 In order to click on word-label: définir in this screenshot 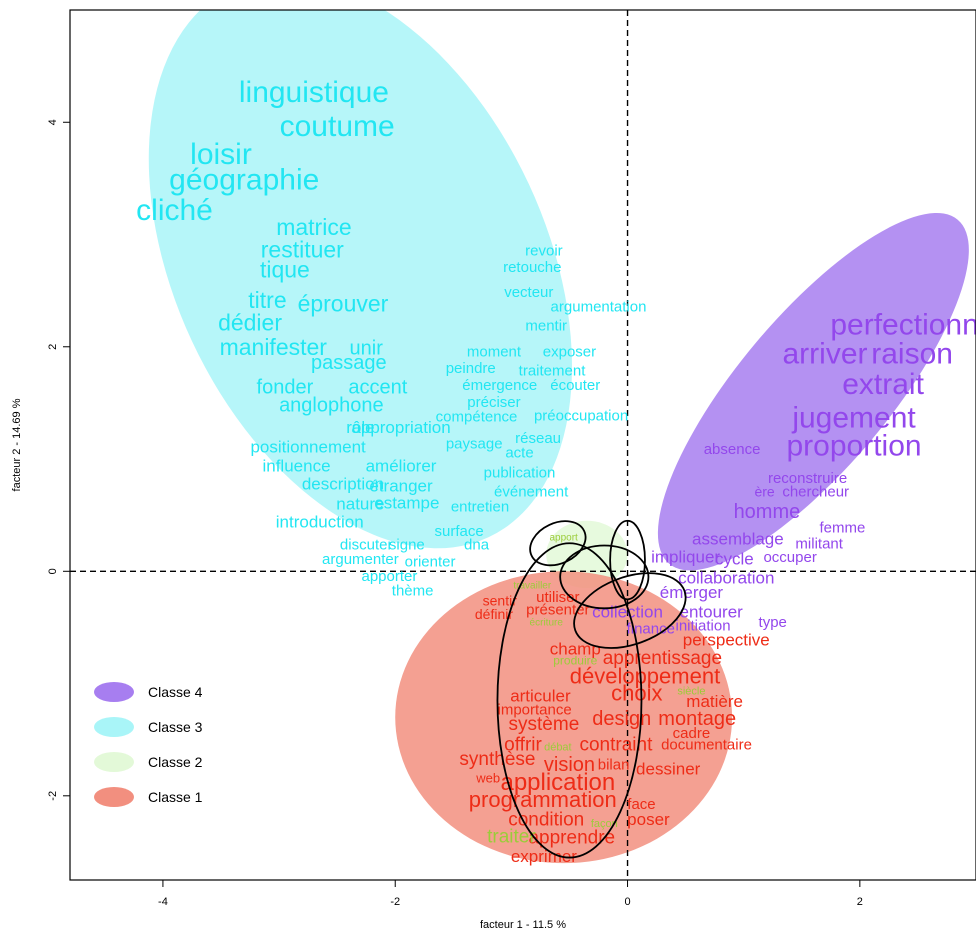, I will do `click(494, 614)`.